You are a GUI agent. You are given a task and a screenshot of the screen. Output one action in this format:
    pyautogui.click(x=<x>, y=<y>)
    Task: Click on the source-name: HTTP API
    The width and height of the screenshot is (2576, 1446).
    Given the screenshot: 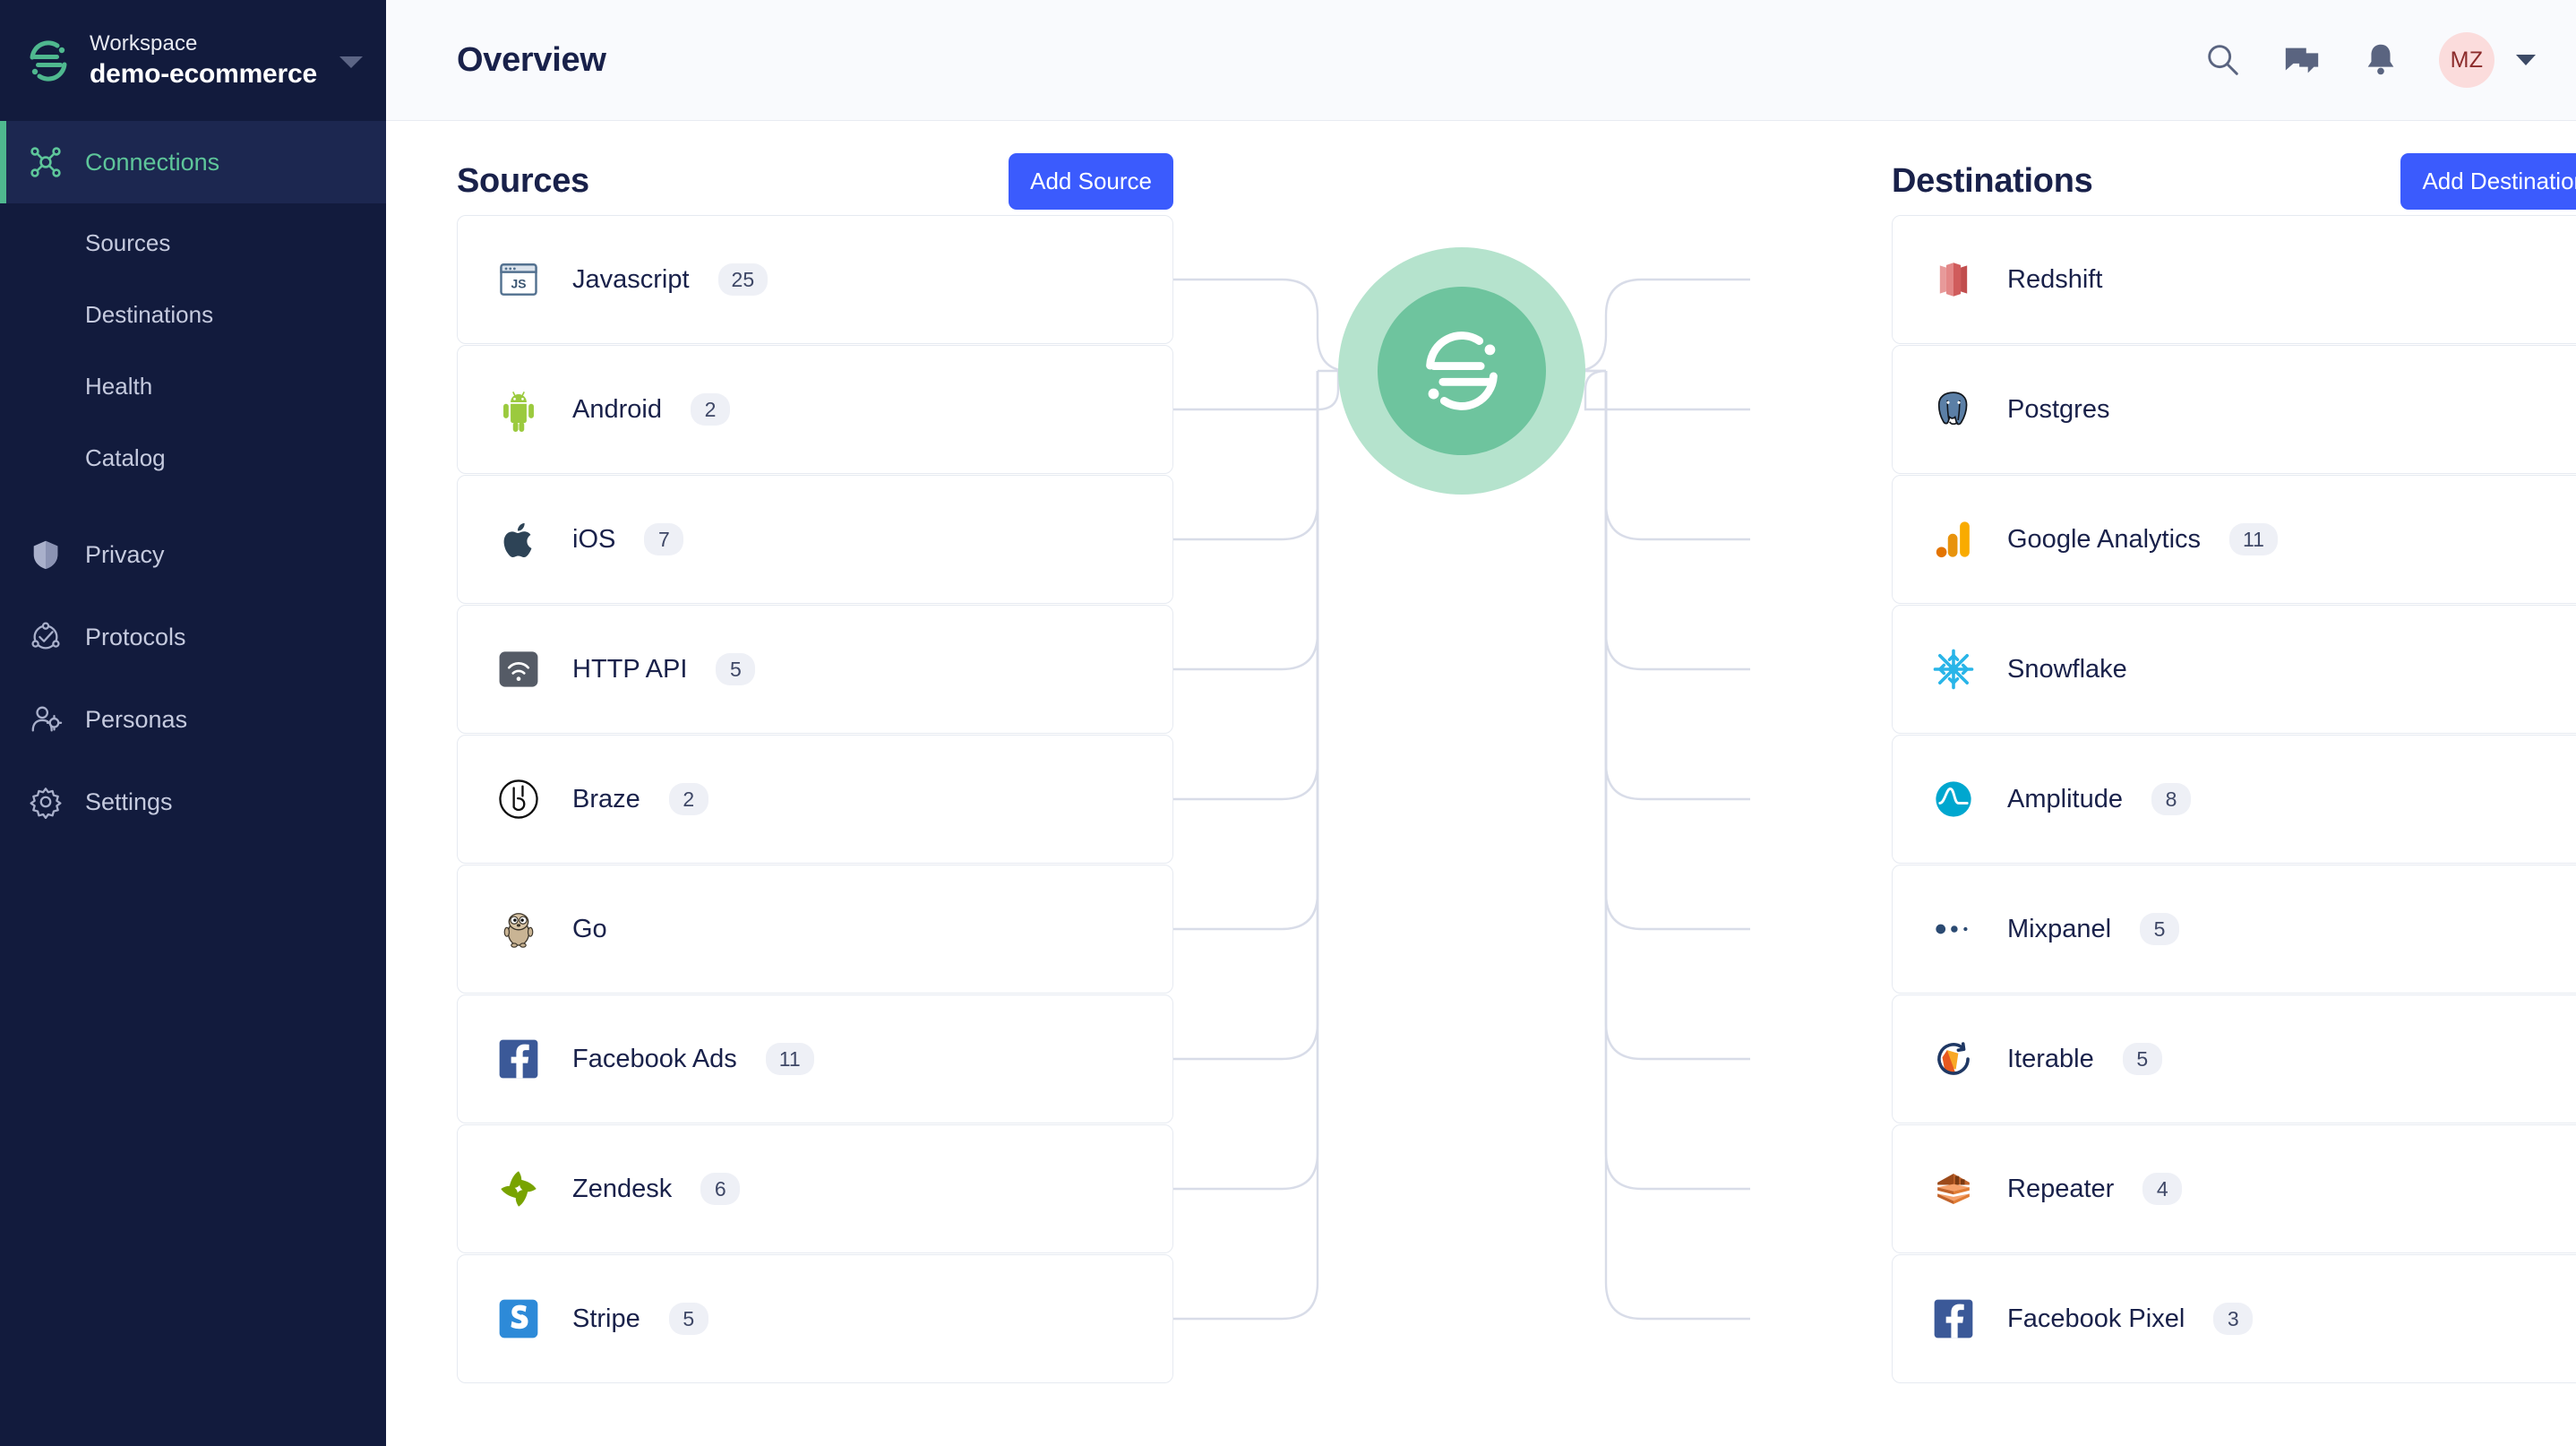 What is the action you would take?
    pyautogui.click(x=630, y=669)
    